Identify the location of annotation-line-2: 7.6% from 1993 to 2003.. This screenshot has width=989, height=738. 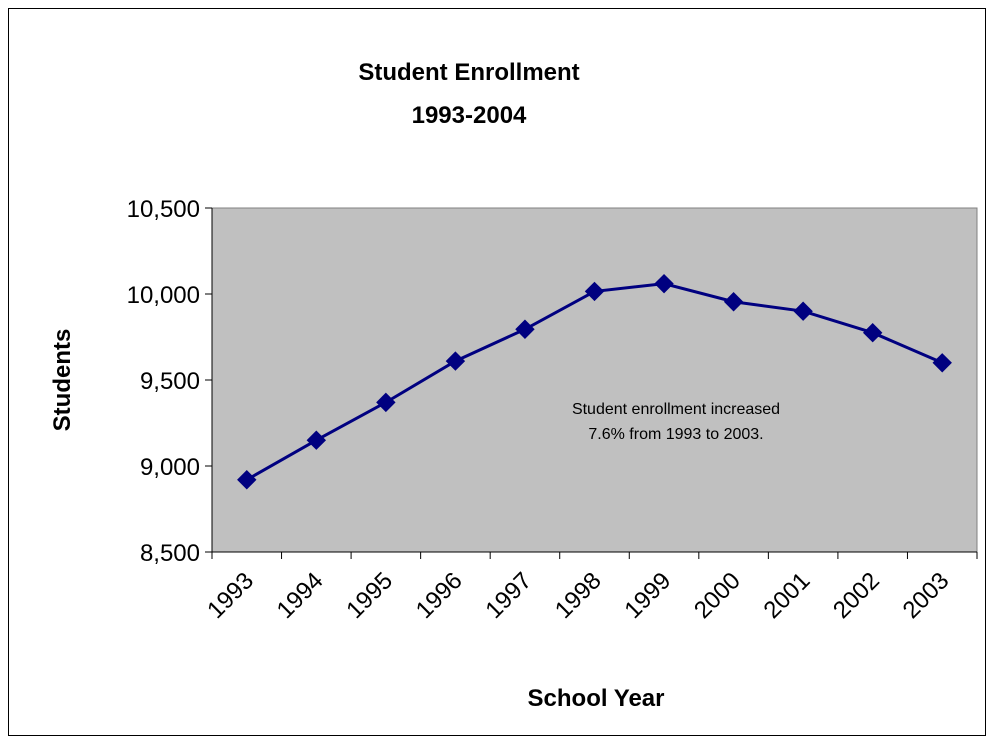
(675, 434).